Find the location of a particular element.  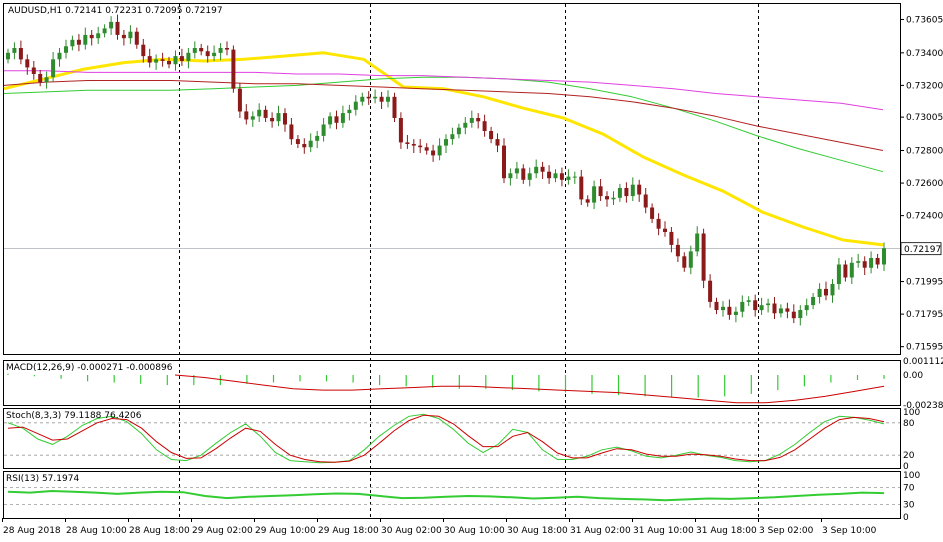

x-tick-label: 31 Aug 02:00 is located at coordinates (600, 531).